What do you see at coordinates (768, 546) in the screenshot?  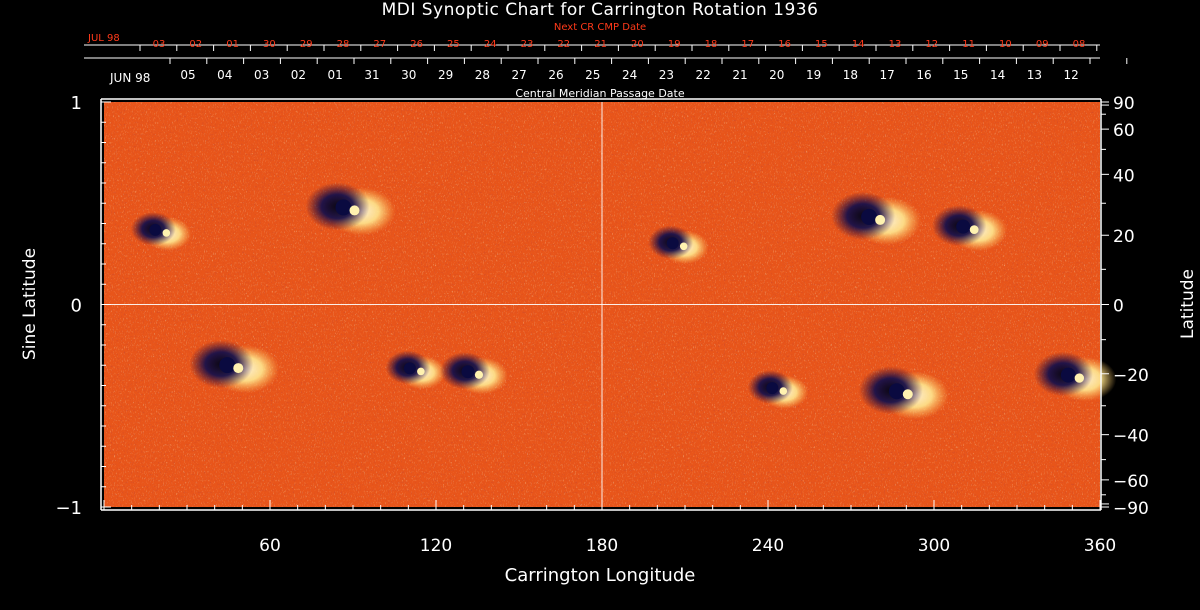 I see `x-tick-label: 240` at bounding box center [768, 546].